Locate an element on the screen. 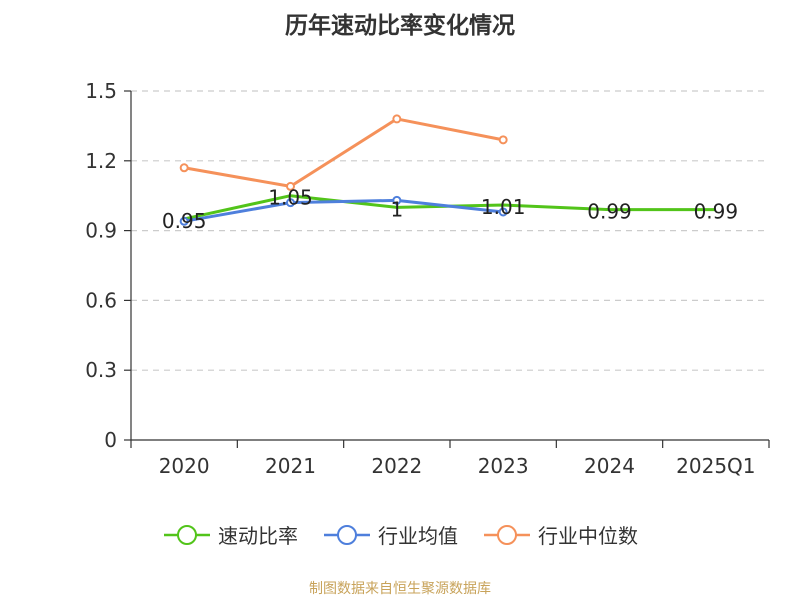  source-note: 制图数据来自恒生聚源数据库 is located at coordinates (400, 589).